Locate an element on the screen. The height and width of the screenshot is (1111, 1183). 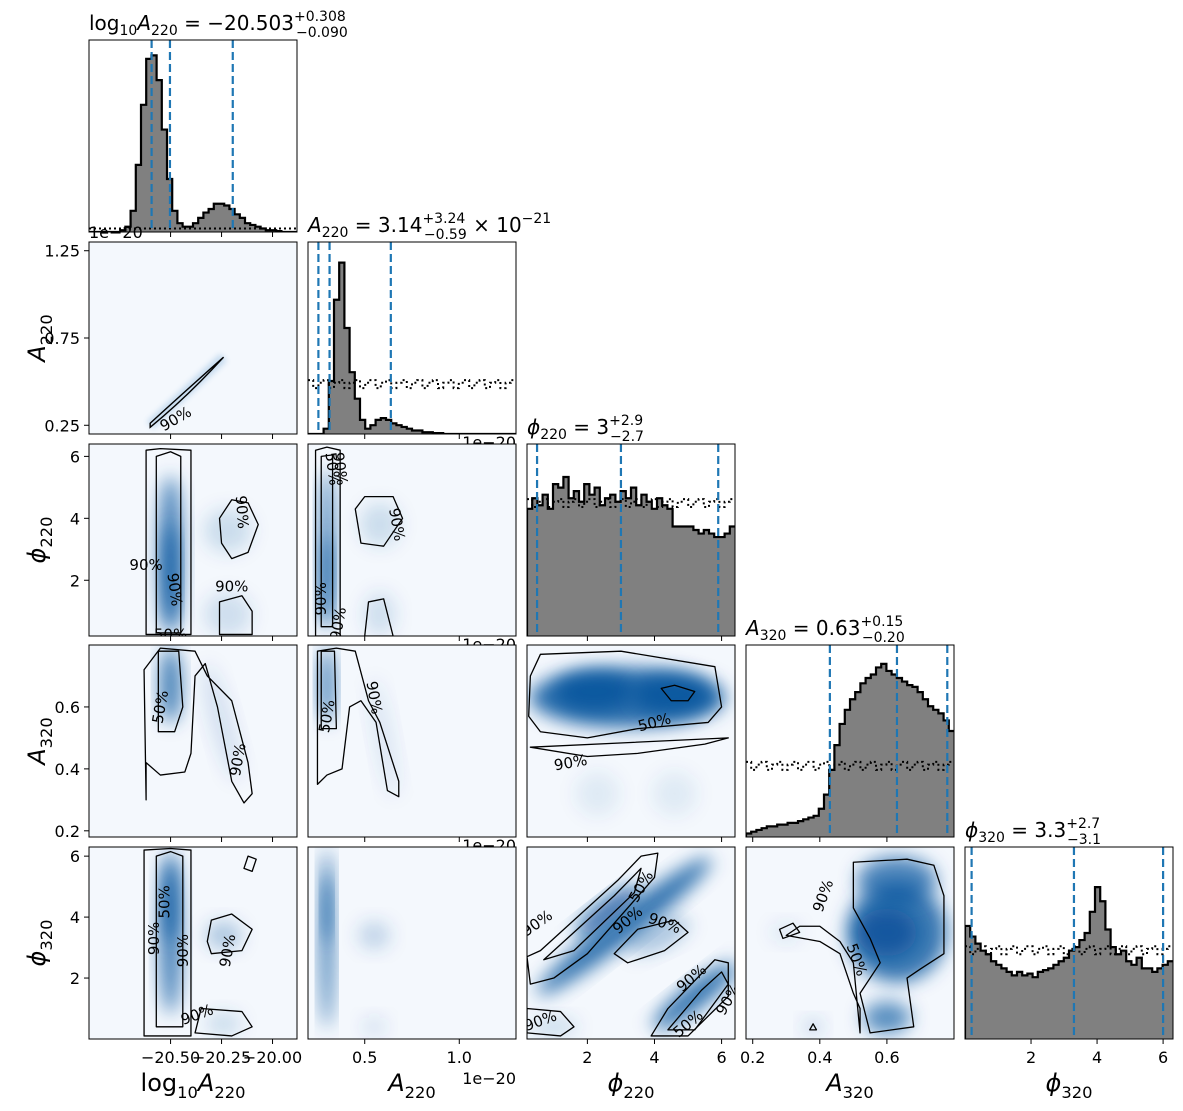
density-panel-A220-A320: 50%90%1e−20 is located at coordinates (412, 749).